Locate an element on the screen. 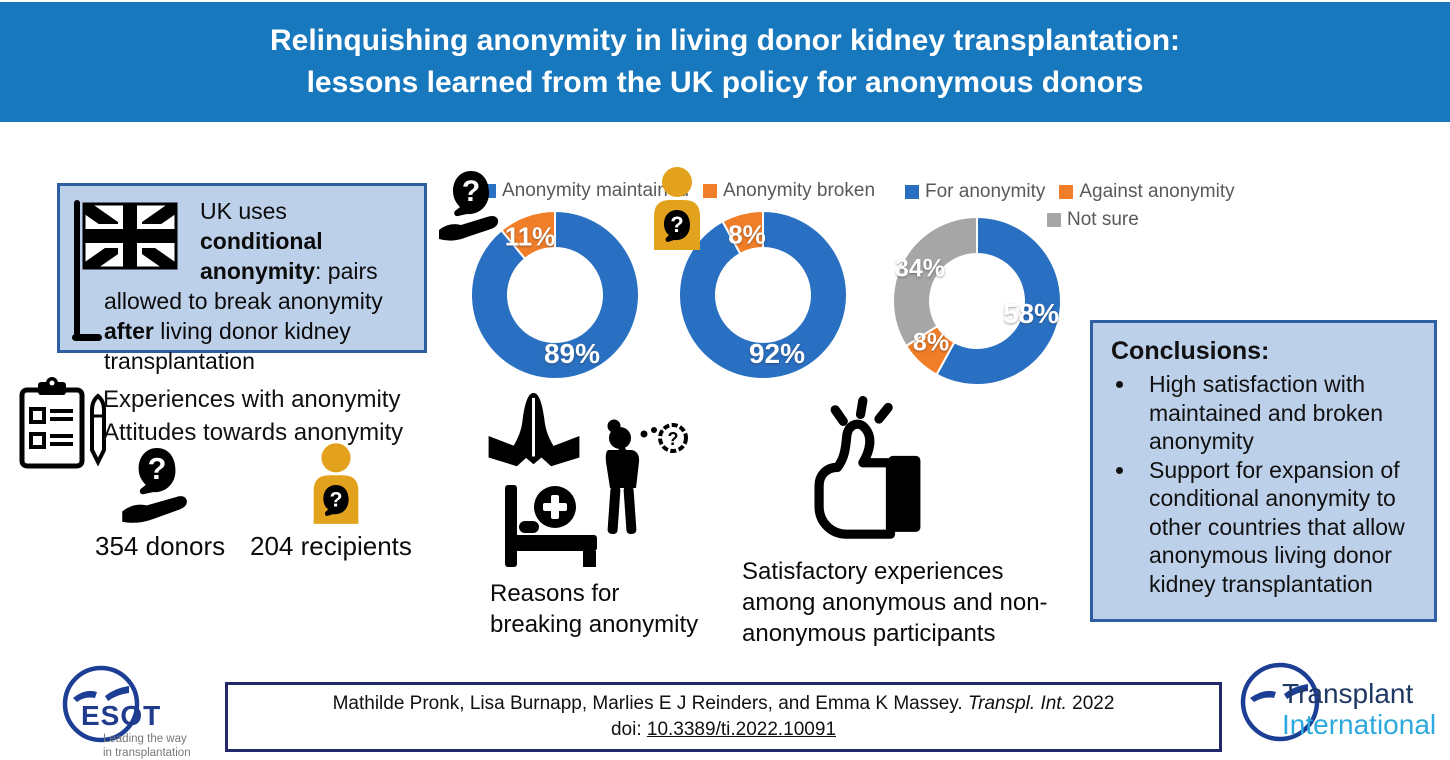 The width and height of the screenshot is (1450, 760). reasons-caption-line2: breaking anonymity is located at coordinates (594, 624).